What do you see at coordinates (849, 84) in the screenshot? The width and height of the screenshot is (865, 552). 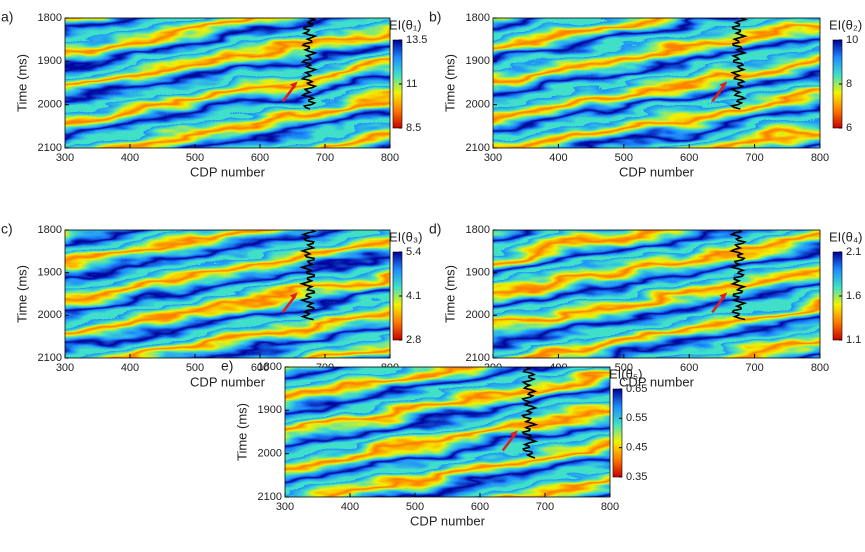 I see `colorbar-tick-label: 8` at bounding box center [849, 84].